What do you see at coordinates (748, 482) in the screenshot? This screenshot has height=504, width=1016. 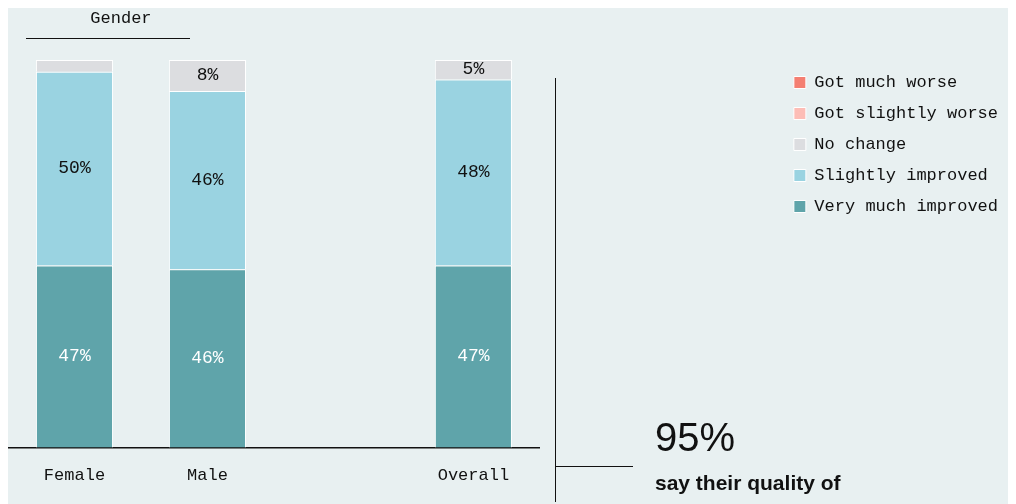 I see `text: say their quality of` at bounding box center [748, 482].